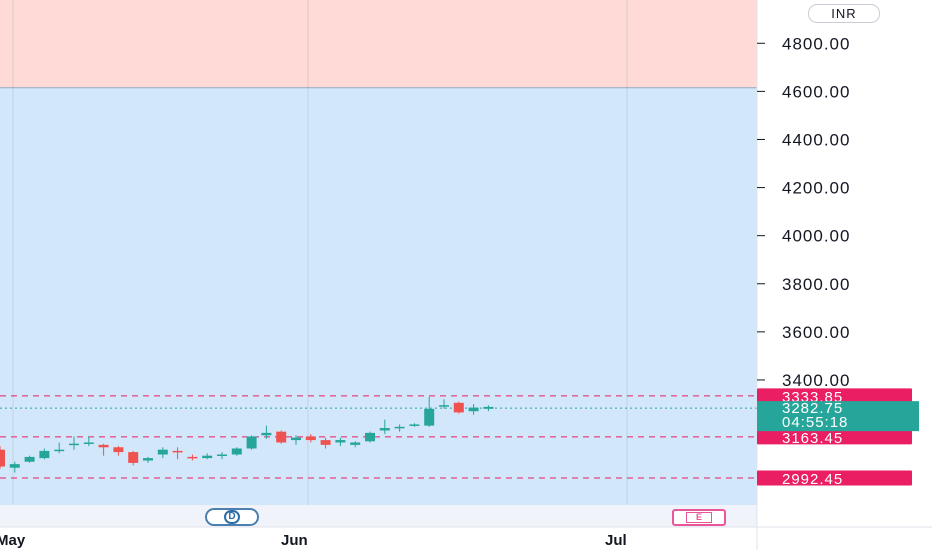 This screenshot has width=932, height=550. What do you see at coordinates (844, 13) in the screenshot?
I see `currency-selector: INR` at bounding box center [844, 13].